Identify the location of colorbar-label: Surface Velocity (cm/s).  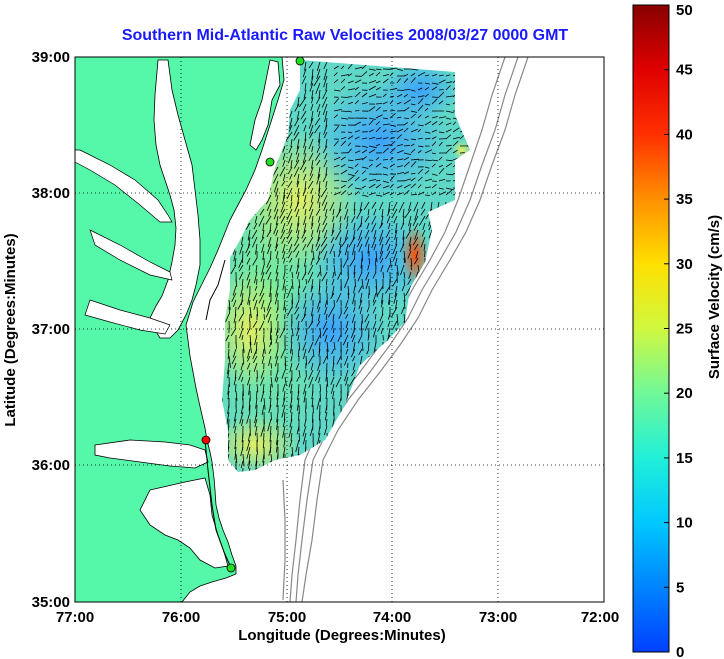
(714, 297).